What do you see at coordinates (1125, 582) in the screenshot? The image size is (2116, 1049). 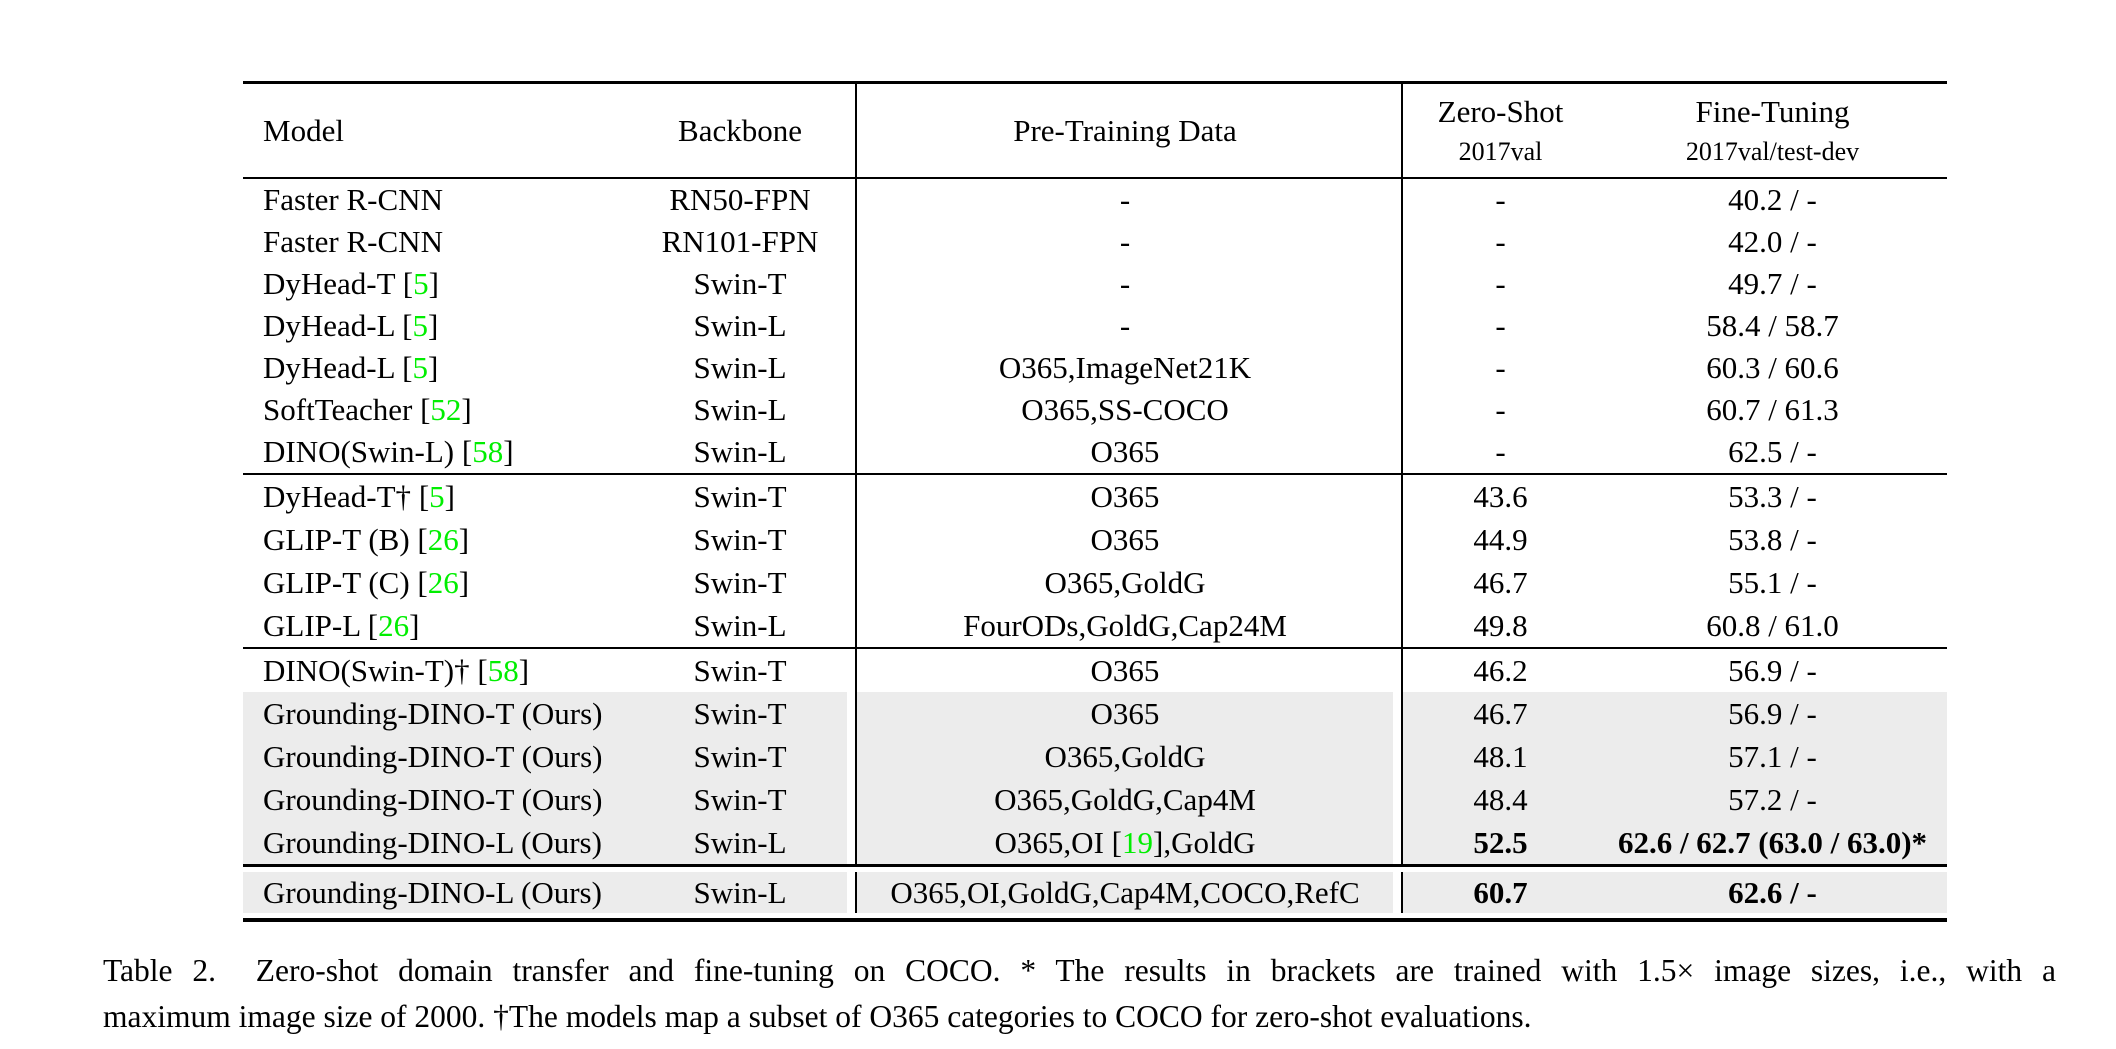 I see `pretrain-cell: O365,GoldG` at bounding box center [1125, 582].